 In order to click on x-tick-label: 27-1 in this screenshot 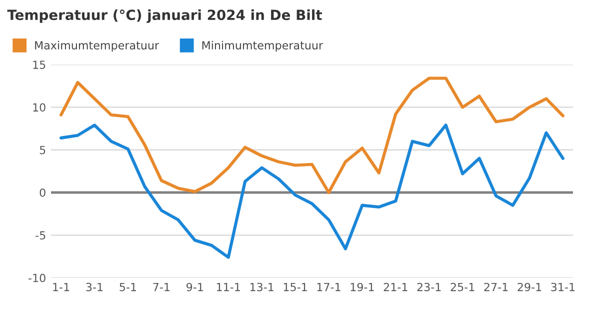, I will do `click(496, 287)`.